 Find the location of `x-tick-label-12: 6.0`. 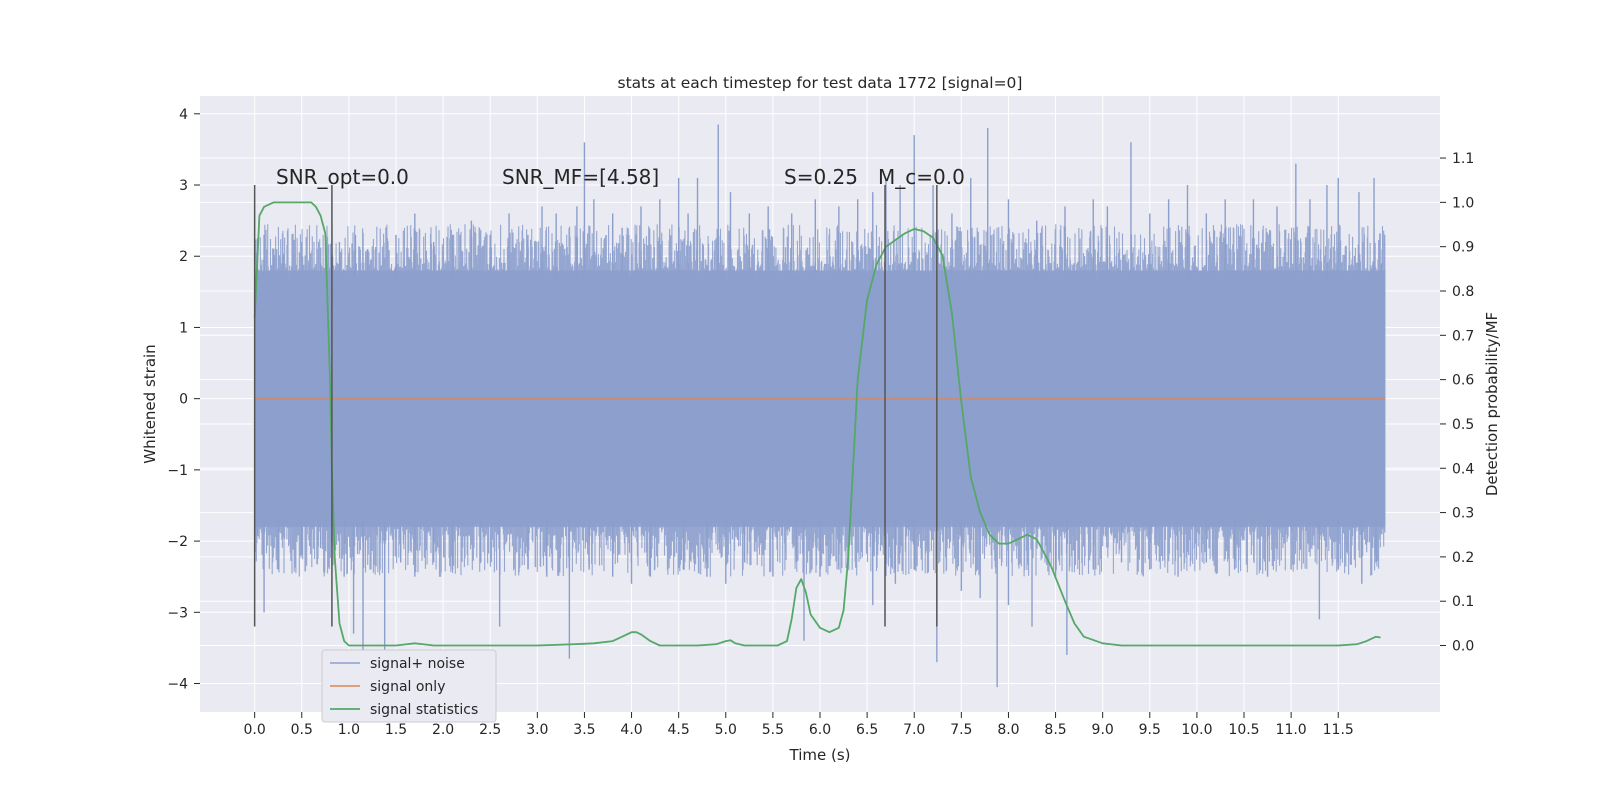

x-tick-label-12: 6.0 is located at coordinates (820, 730).